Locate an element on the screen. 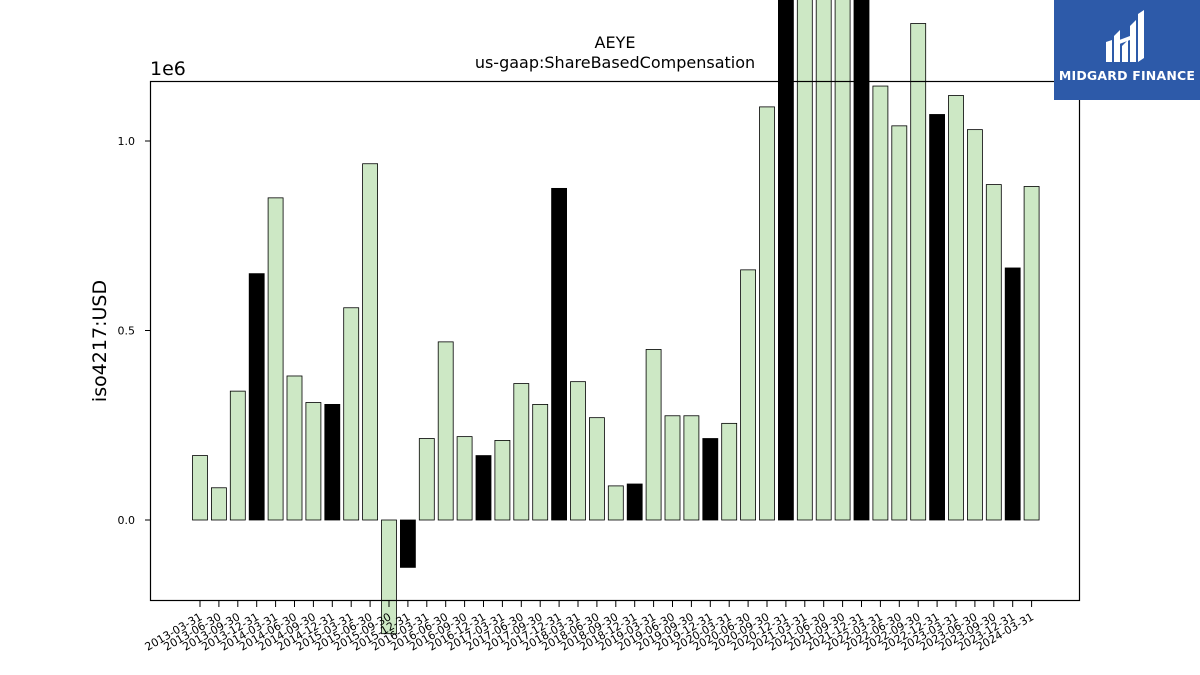  midgard-finance-logo: MIDGARD FINANCE is located at coordinates (1127, 50).